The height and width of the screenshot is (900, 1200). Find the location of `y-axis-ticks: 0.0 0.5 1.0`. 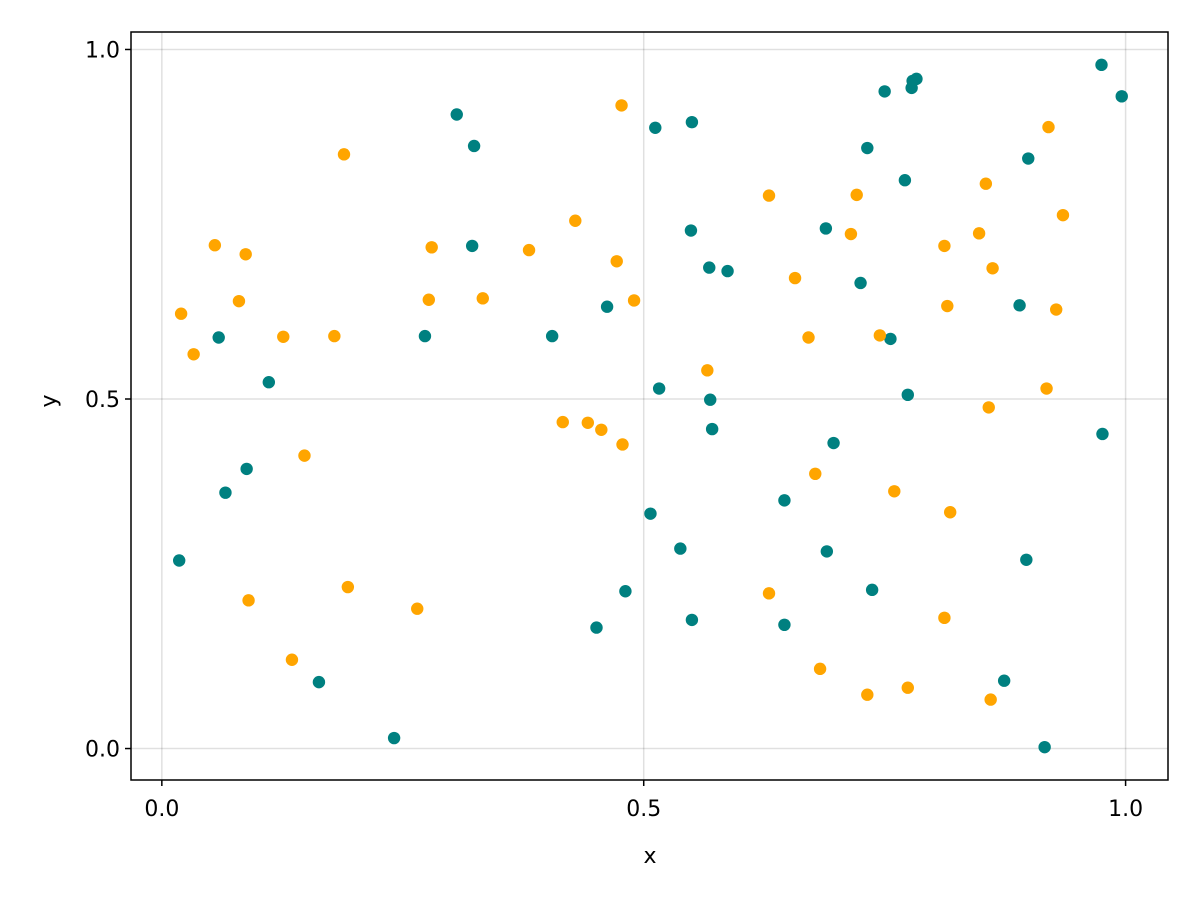

y-axis-ticks: 0.0 0.5 1.0 is located at coordinates (108, 400).